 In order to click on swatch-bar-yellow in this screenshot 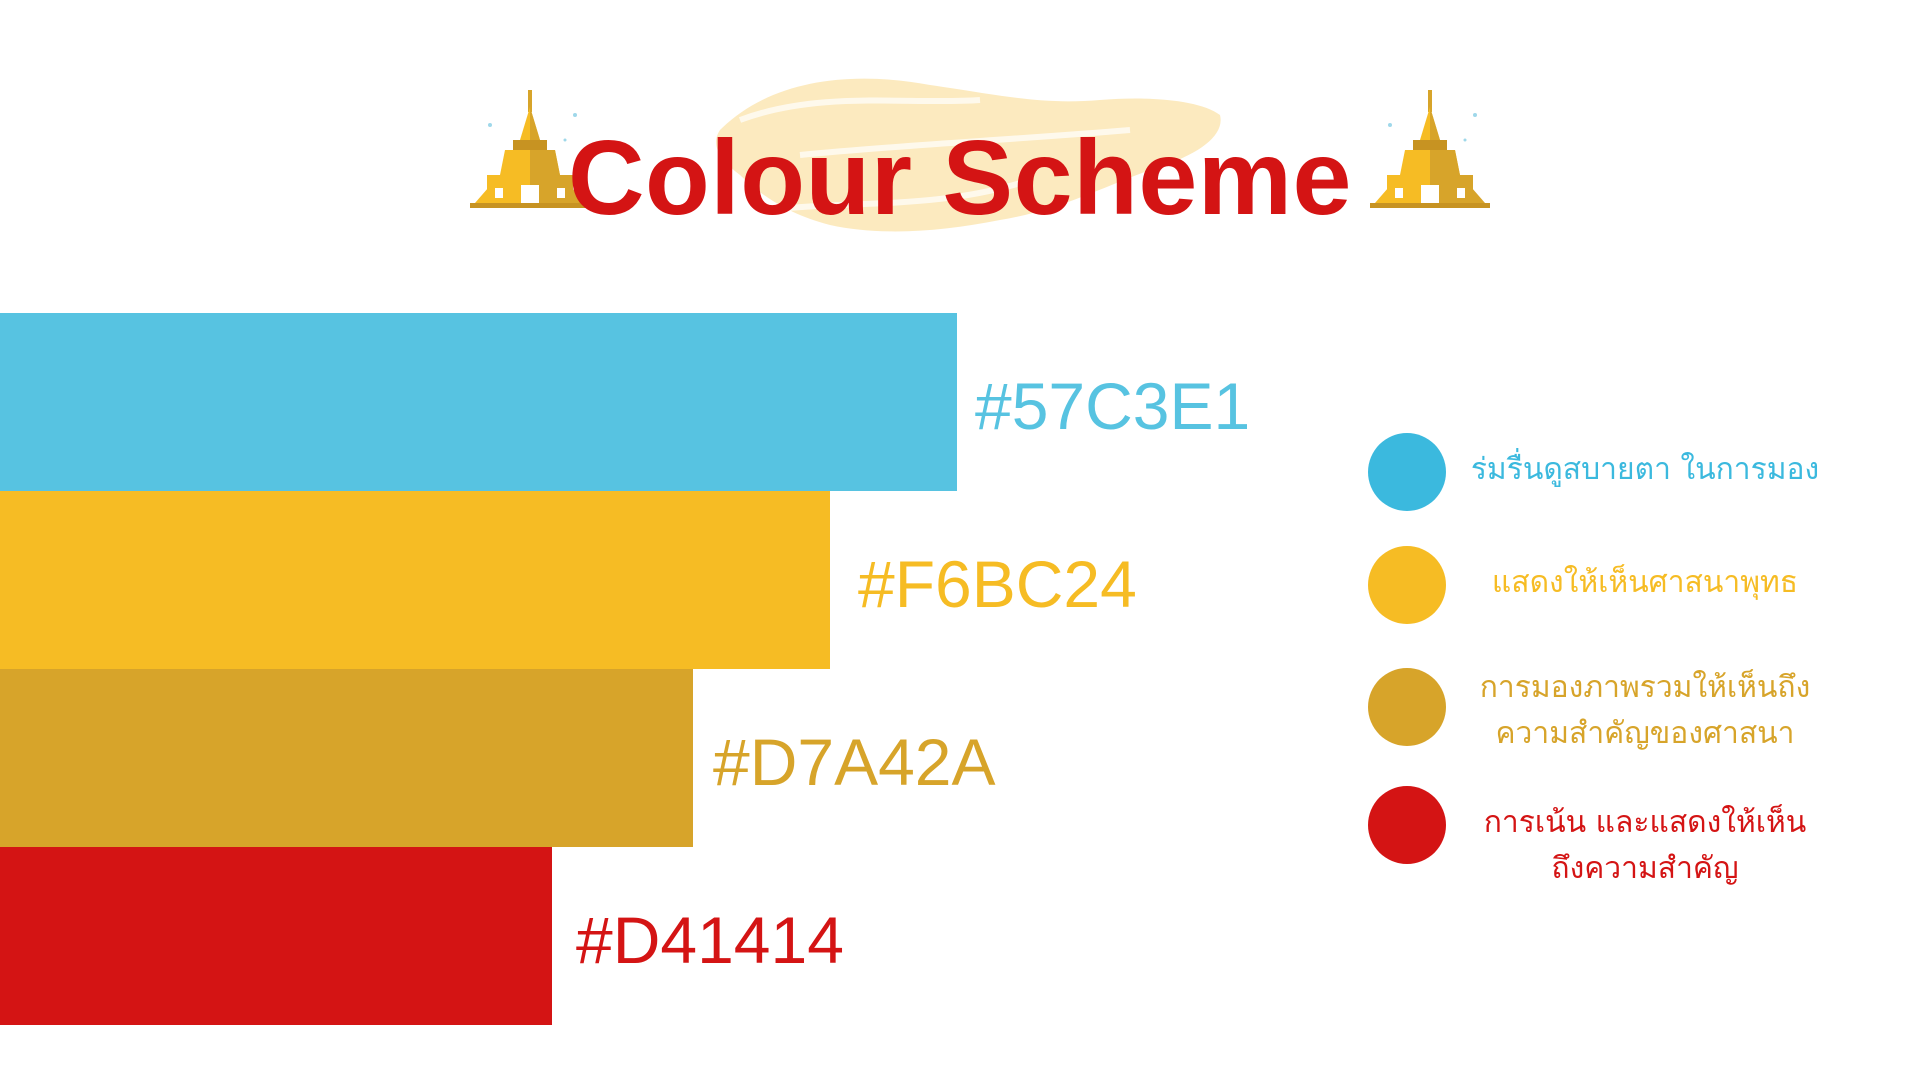, I will do `click(415, 580)`.